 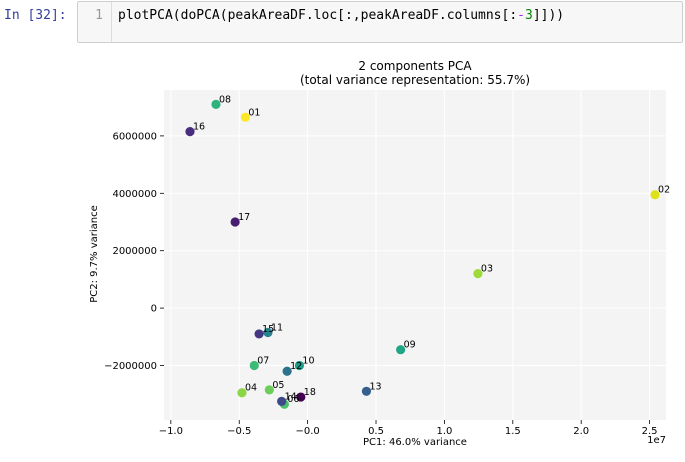 I want to click on x-tick-label: 0.5, so click(x=376, y=431).